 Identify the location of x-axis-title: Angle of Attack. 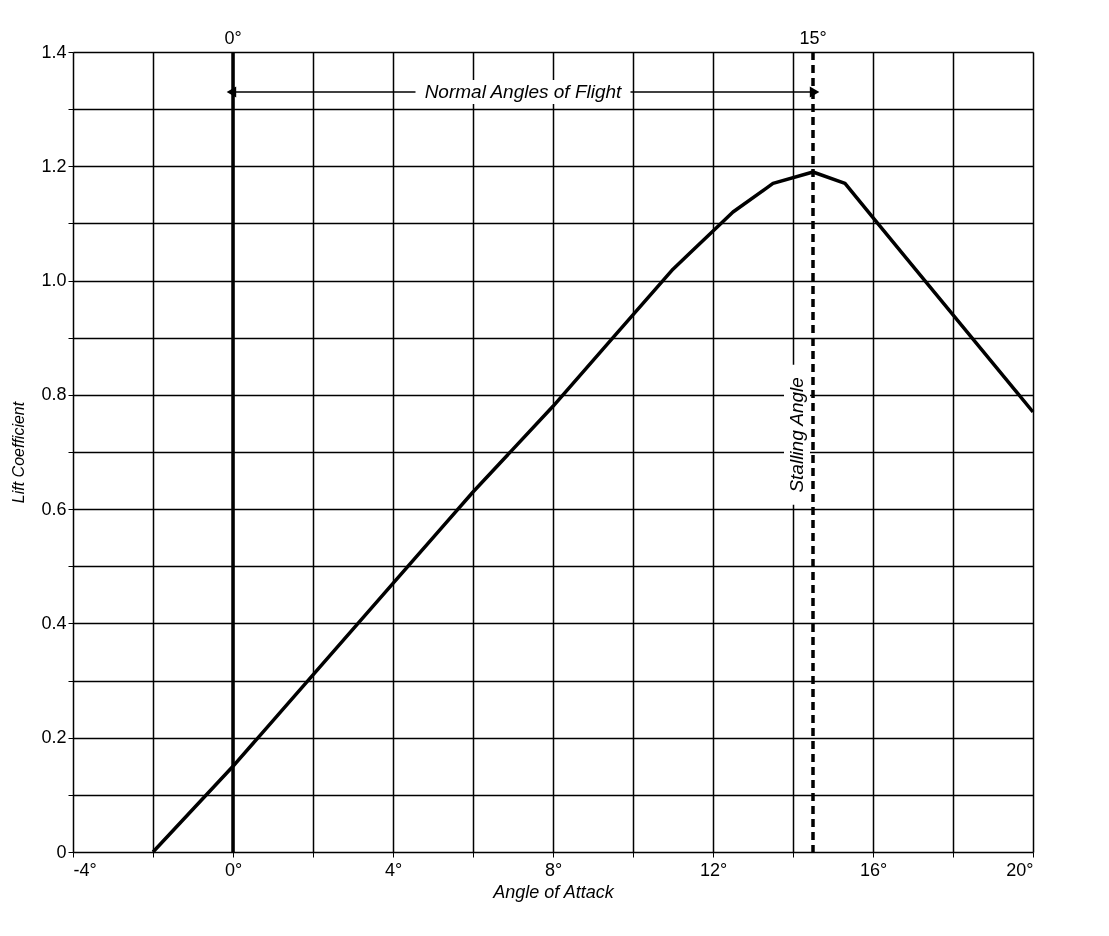
(553, 891).